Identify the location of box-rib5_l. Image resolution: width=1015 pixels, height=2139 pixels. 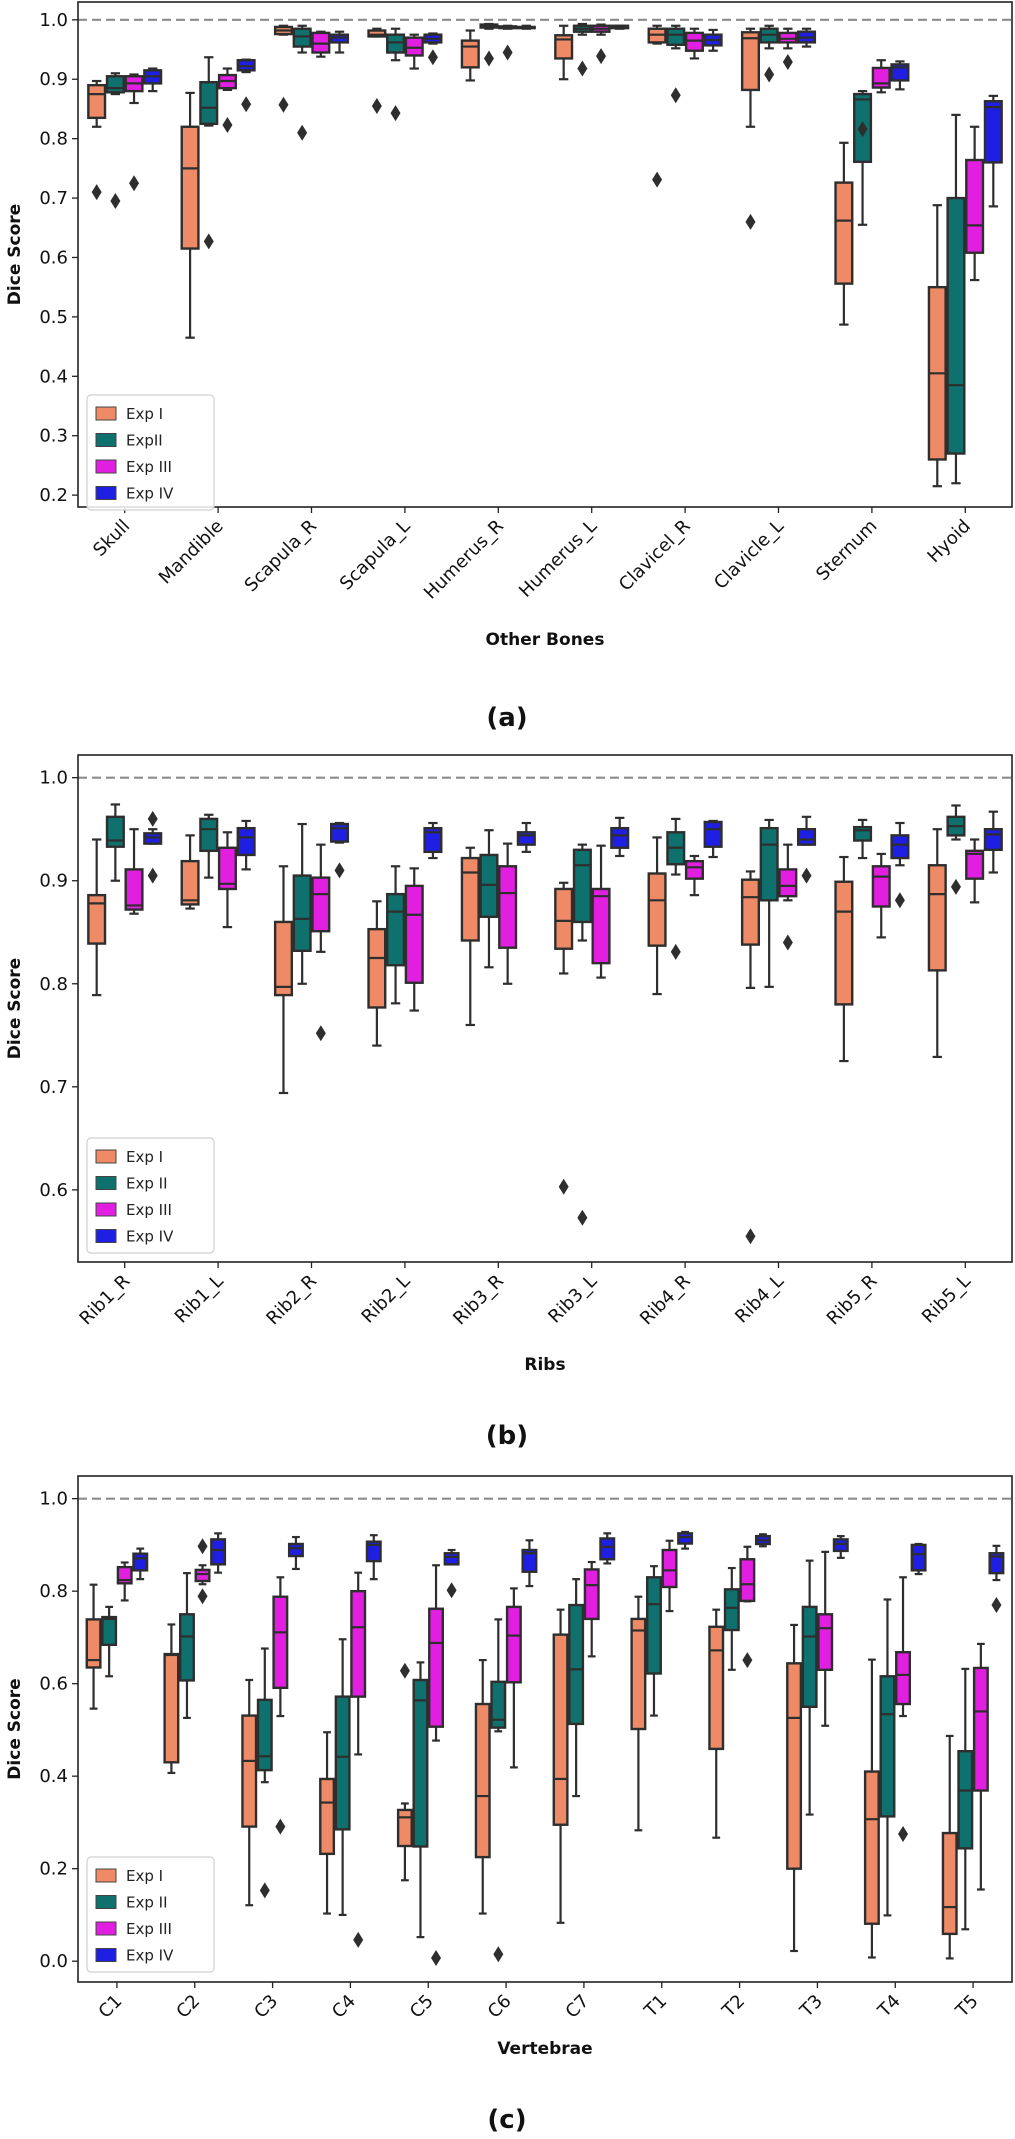
(993, 842).